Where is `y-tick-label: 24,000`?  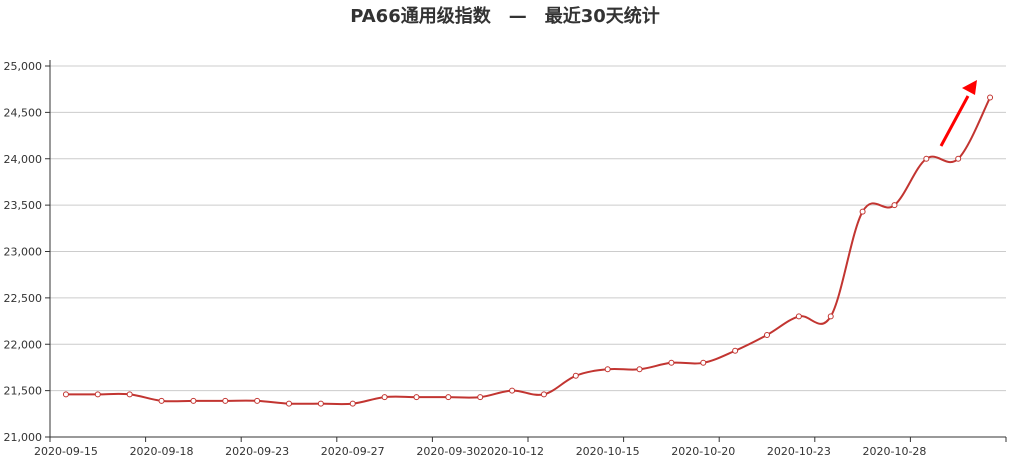 y-tick-label: 24,000 is located at coordinates (23, 159).